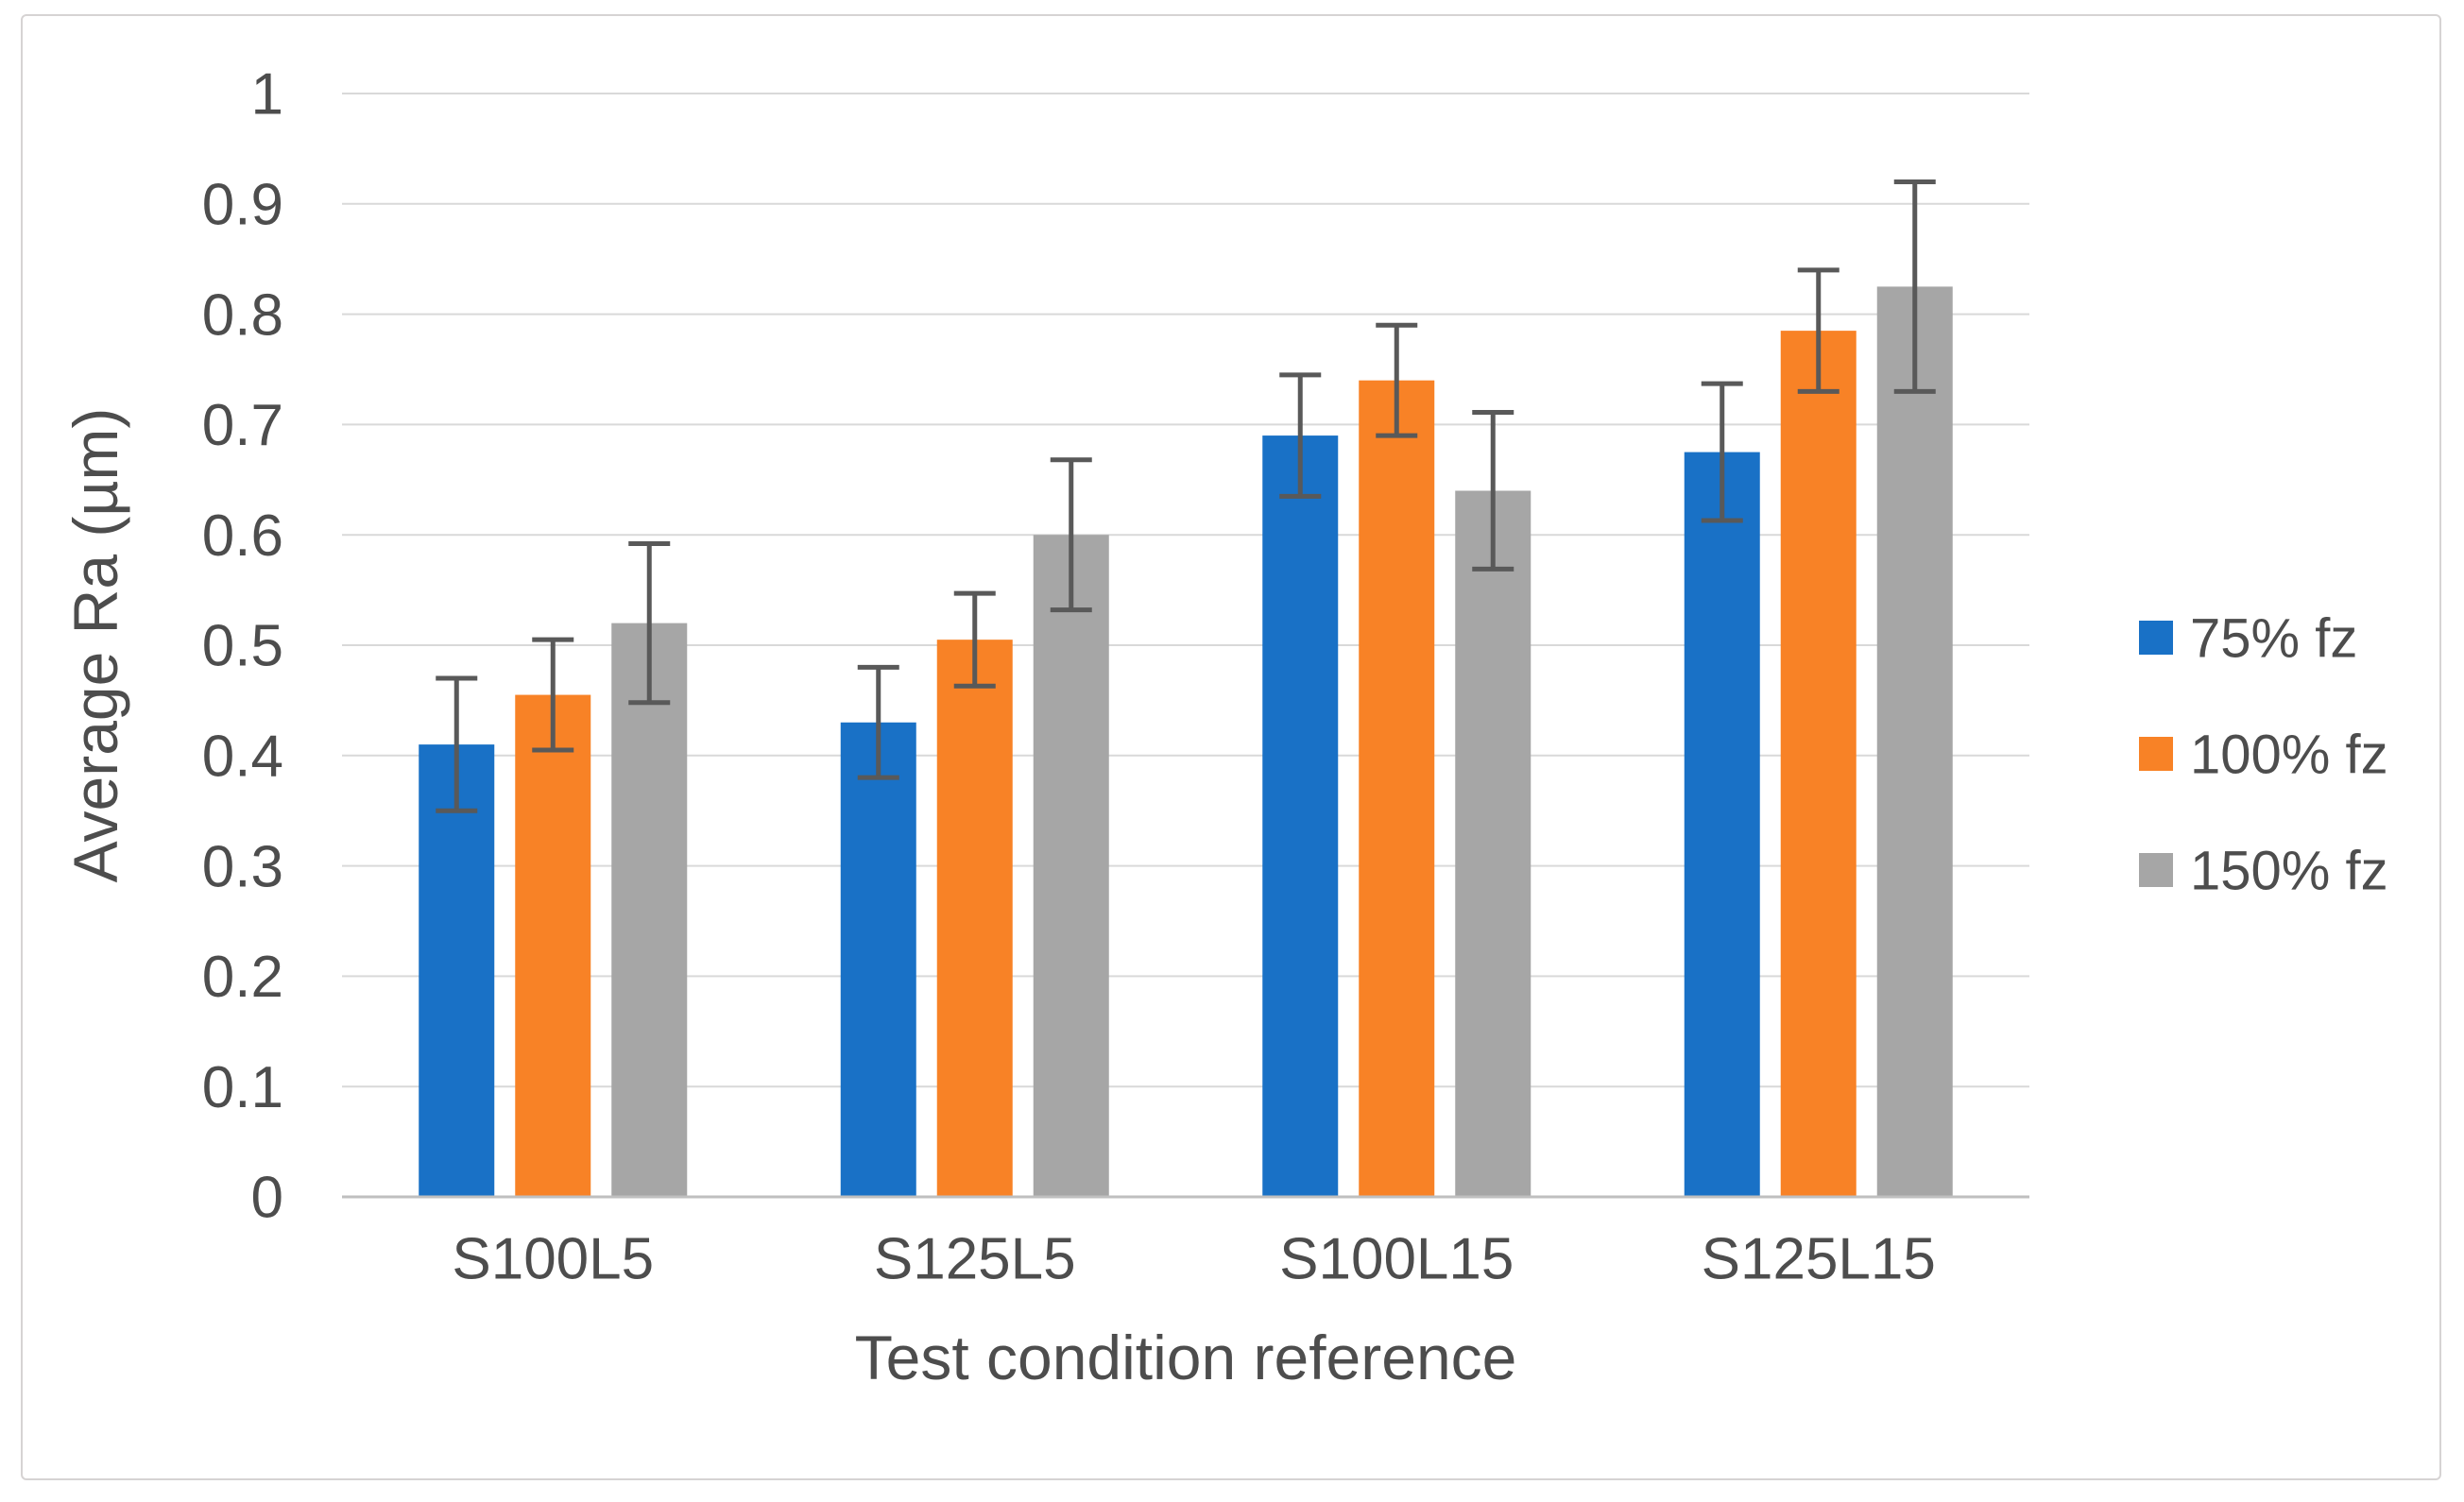 This screenshot has height=1502, width=2464. I want to click on legend-label-150fz: 150% fz, so click(2289, 871).